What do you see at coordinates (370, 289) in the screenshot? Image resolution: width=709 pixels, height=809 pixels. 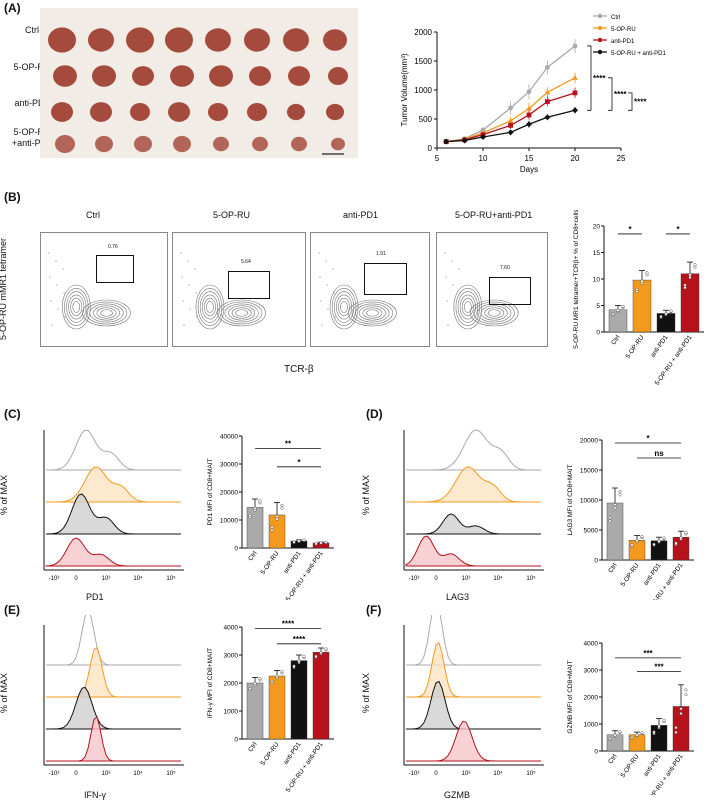 I see `flow-plot-anti: 1.91` at bounding box center [370, 289].